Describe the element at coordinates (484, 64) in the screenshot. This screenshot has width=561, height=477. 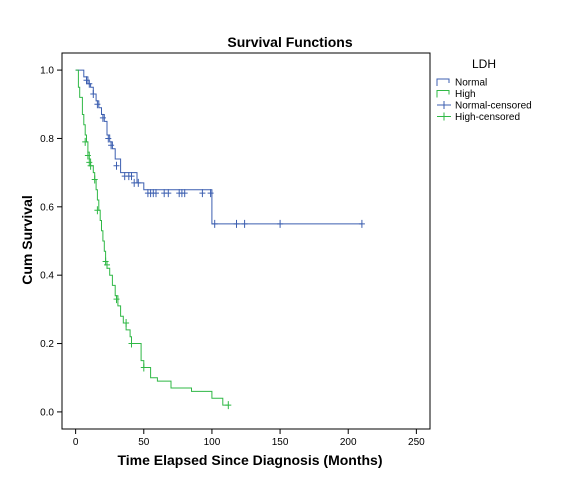
I see `legend-title: LDH` at that location.